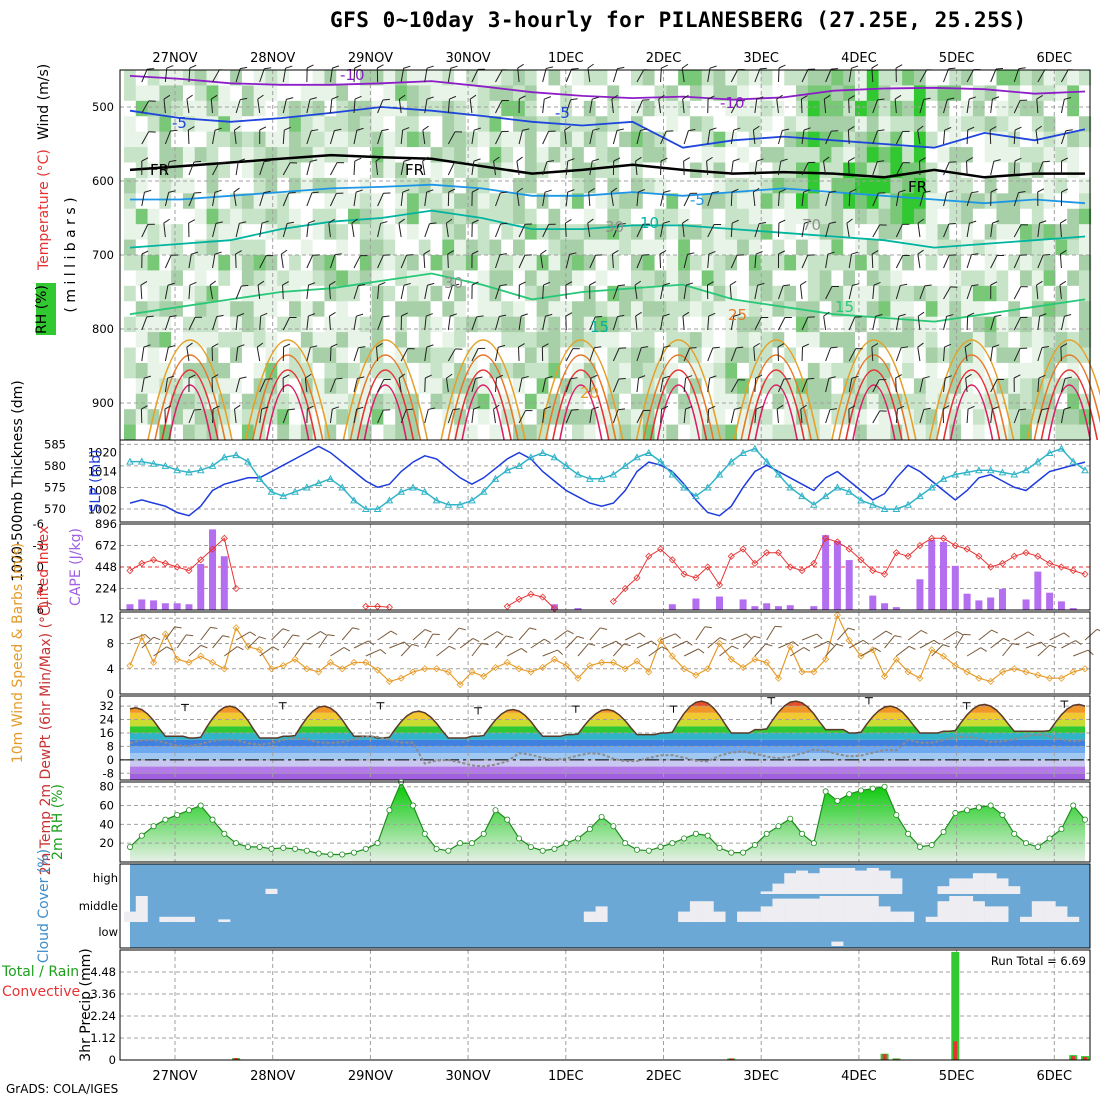 The image size is (1100, 1100). Describe the element at coordinates (102, 509) in the screenshot. I see `slp-tick: 1002` at that location.